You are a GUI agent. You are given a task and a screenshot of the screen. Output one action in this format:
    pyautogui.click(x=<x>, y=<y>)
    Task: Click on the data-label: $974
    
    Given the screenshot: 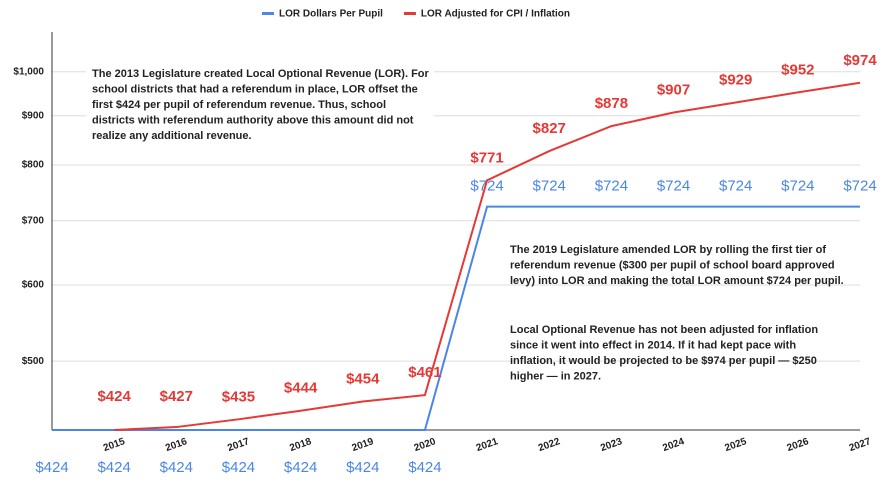 What is the action you would take?
    pyautogui.click(x=860, y=60)
    